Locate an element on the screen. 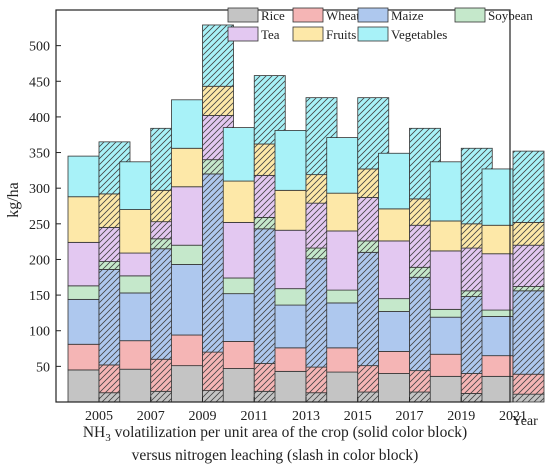 This screenshot has width=550, height=473. bar-volatilization-rice-2017 is located at coordinates (394, 388).